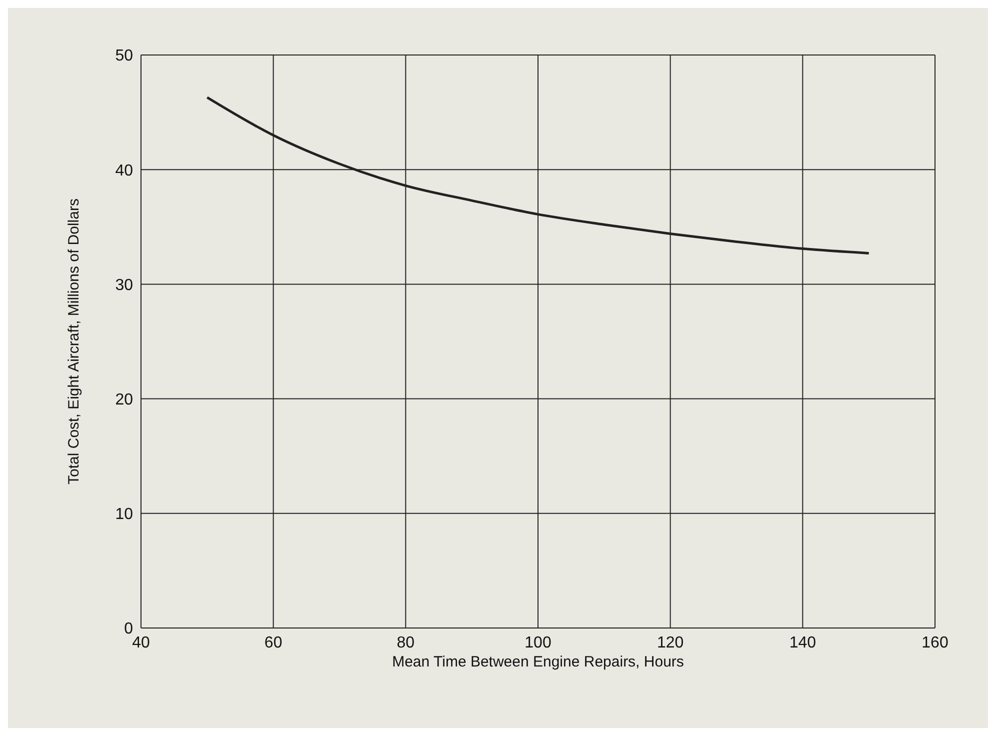 The height and width of the screenshot is (748, 997). I want to click on y-tick-label: 50, so click(124, 56).